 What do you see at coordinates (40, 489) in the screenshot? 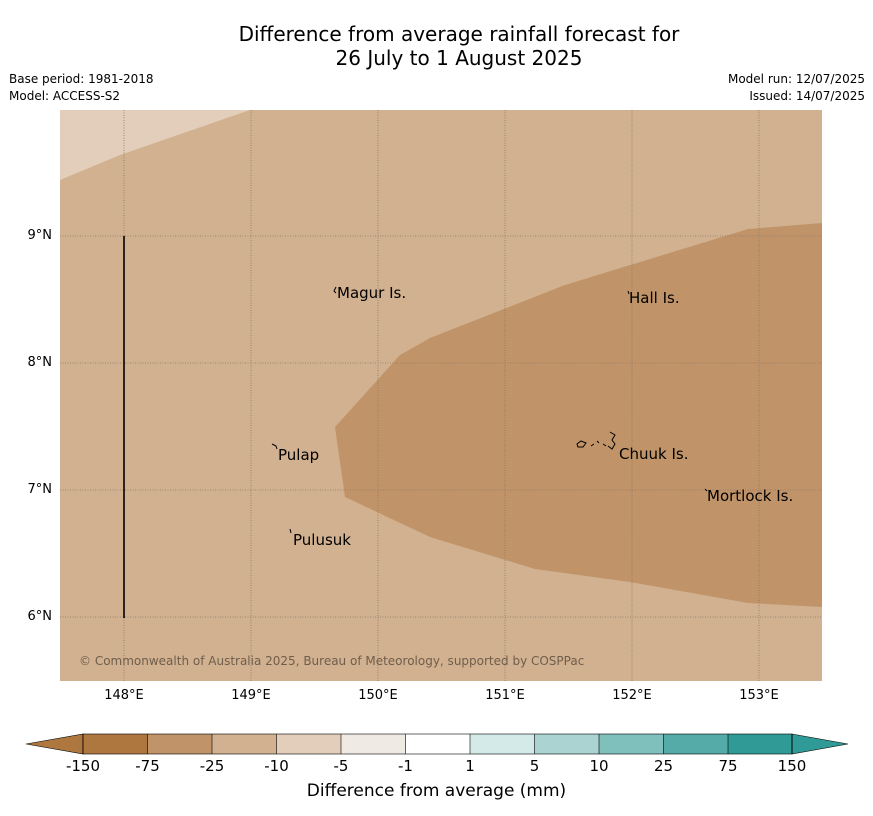
I see `lat-label-7: 7°N` at bounding box center [40, 489].